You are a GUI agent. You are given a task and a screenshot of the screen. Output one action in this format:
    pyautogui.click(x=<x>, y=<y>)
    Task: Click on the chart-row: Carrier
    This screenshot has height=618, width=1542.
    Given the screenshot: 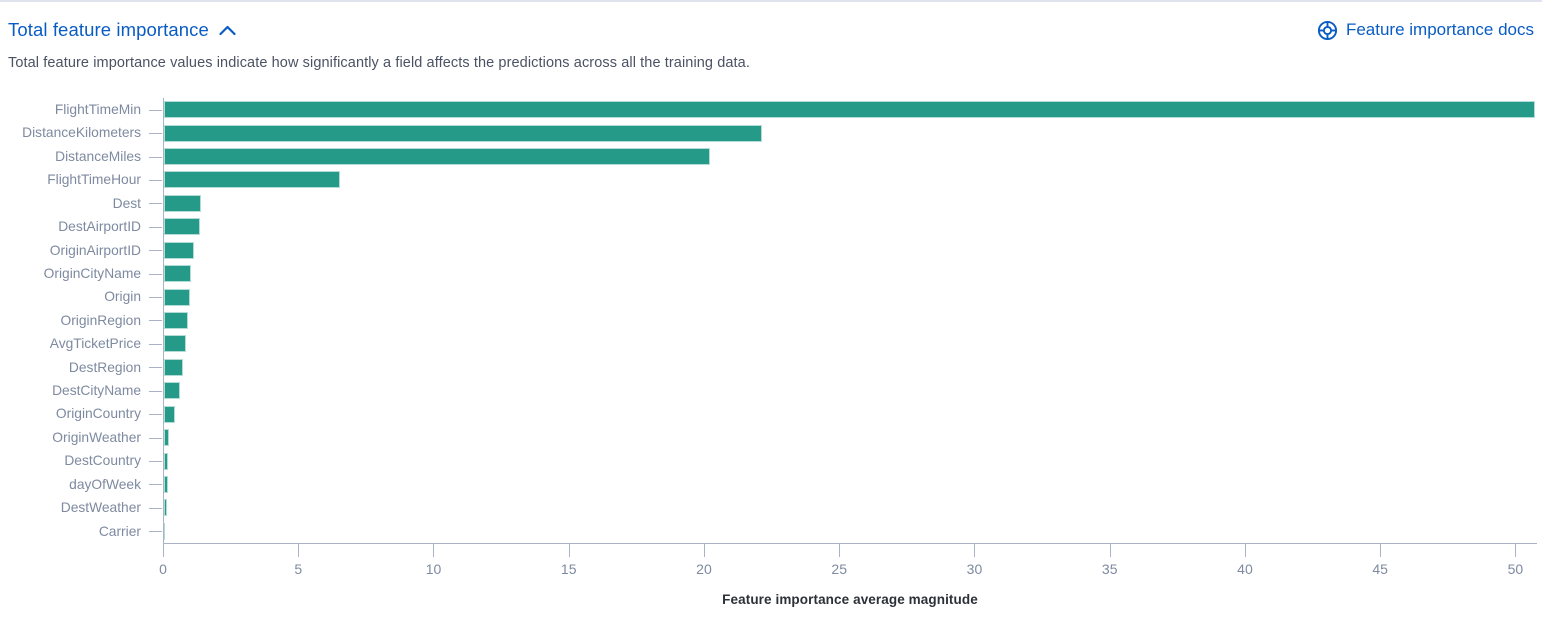 What is the action you would take?
    pyautogui.click(x=771, y=531)
    